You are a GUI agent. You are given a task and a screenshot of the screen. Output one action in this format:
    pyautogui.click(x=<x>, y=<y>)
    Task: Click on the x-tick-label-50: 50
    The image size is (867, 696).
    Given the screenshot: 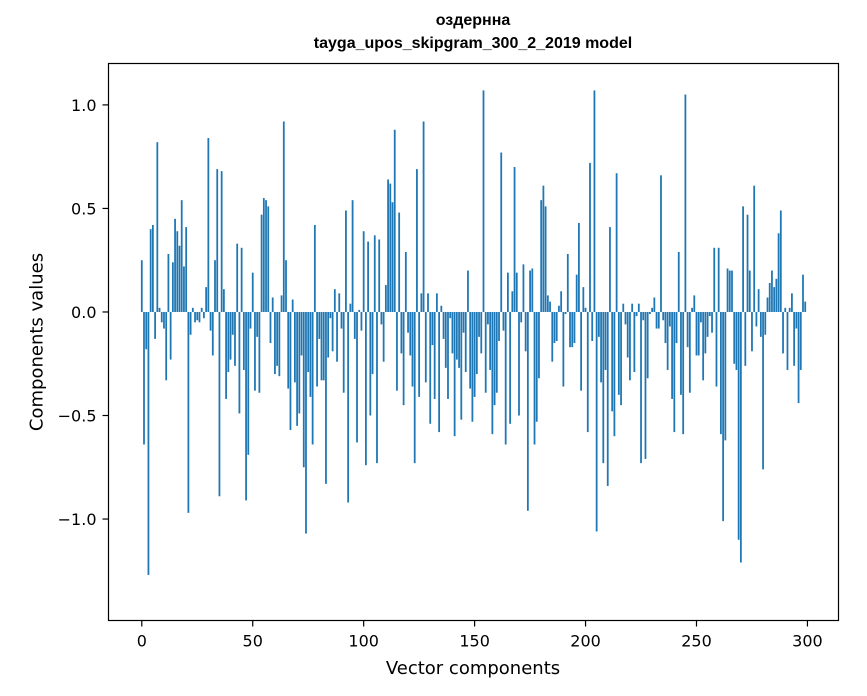 What is the action you would take?
    pyautogui.click(x=253, y=641)
    